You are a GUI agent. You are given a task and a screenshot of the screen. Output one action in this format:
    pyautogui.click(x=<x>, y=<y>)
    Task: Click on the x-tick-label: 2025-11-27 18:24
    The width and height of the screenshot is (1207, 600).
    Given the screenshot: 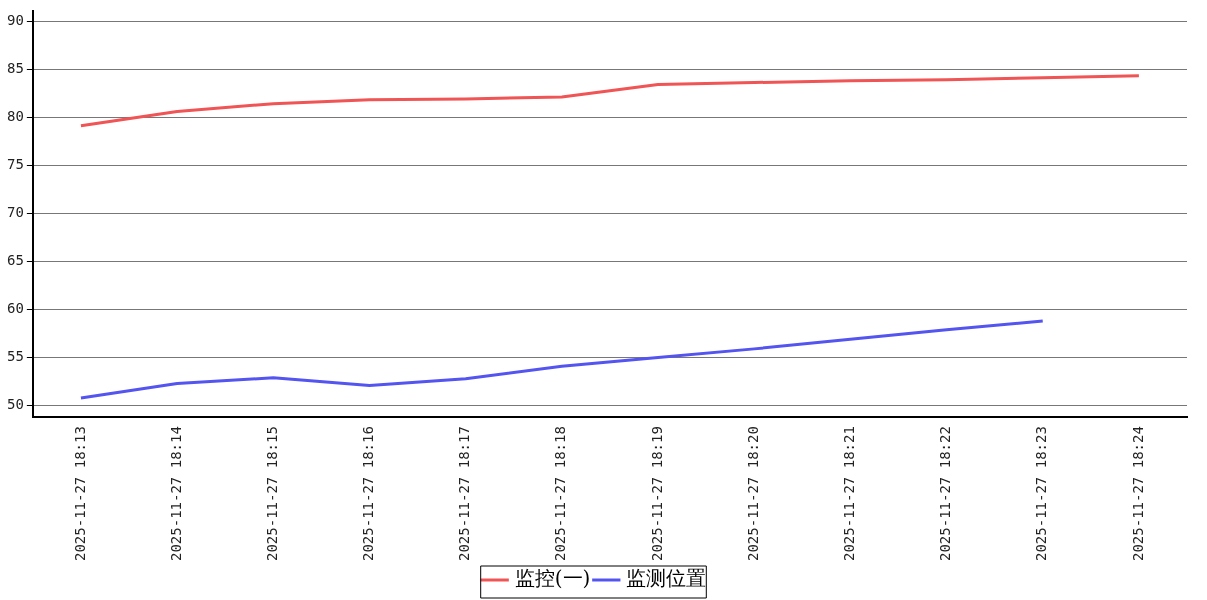 What is the action you would take?
    pyautogui.click(x=1137, y=493)
    